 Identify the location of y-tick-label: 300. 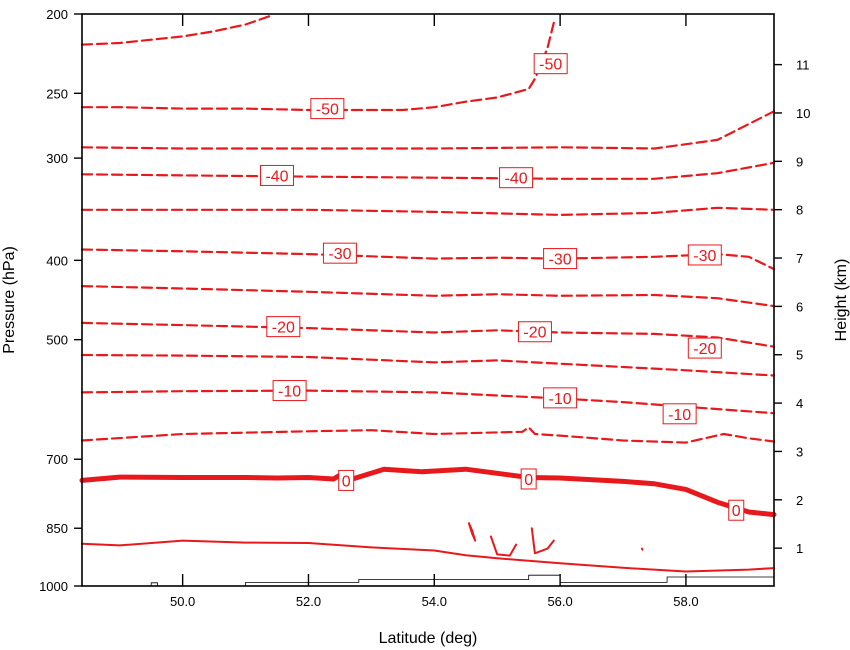
(57, 158).